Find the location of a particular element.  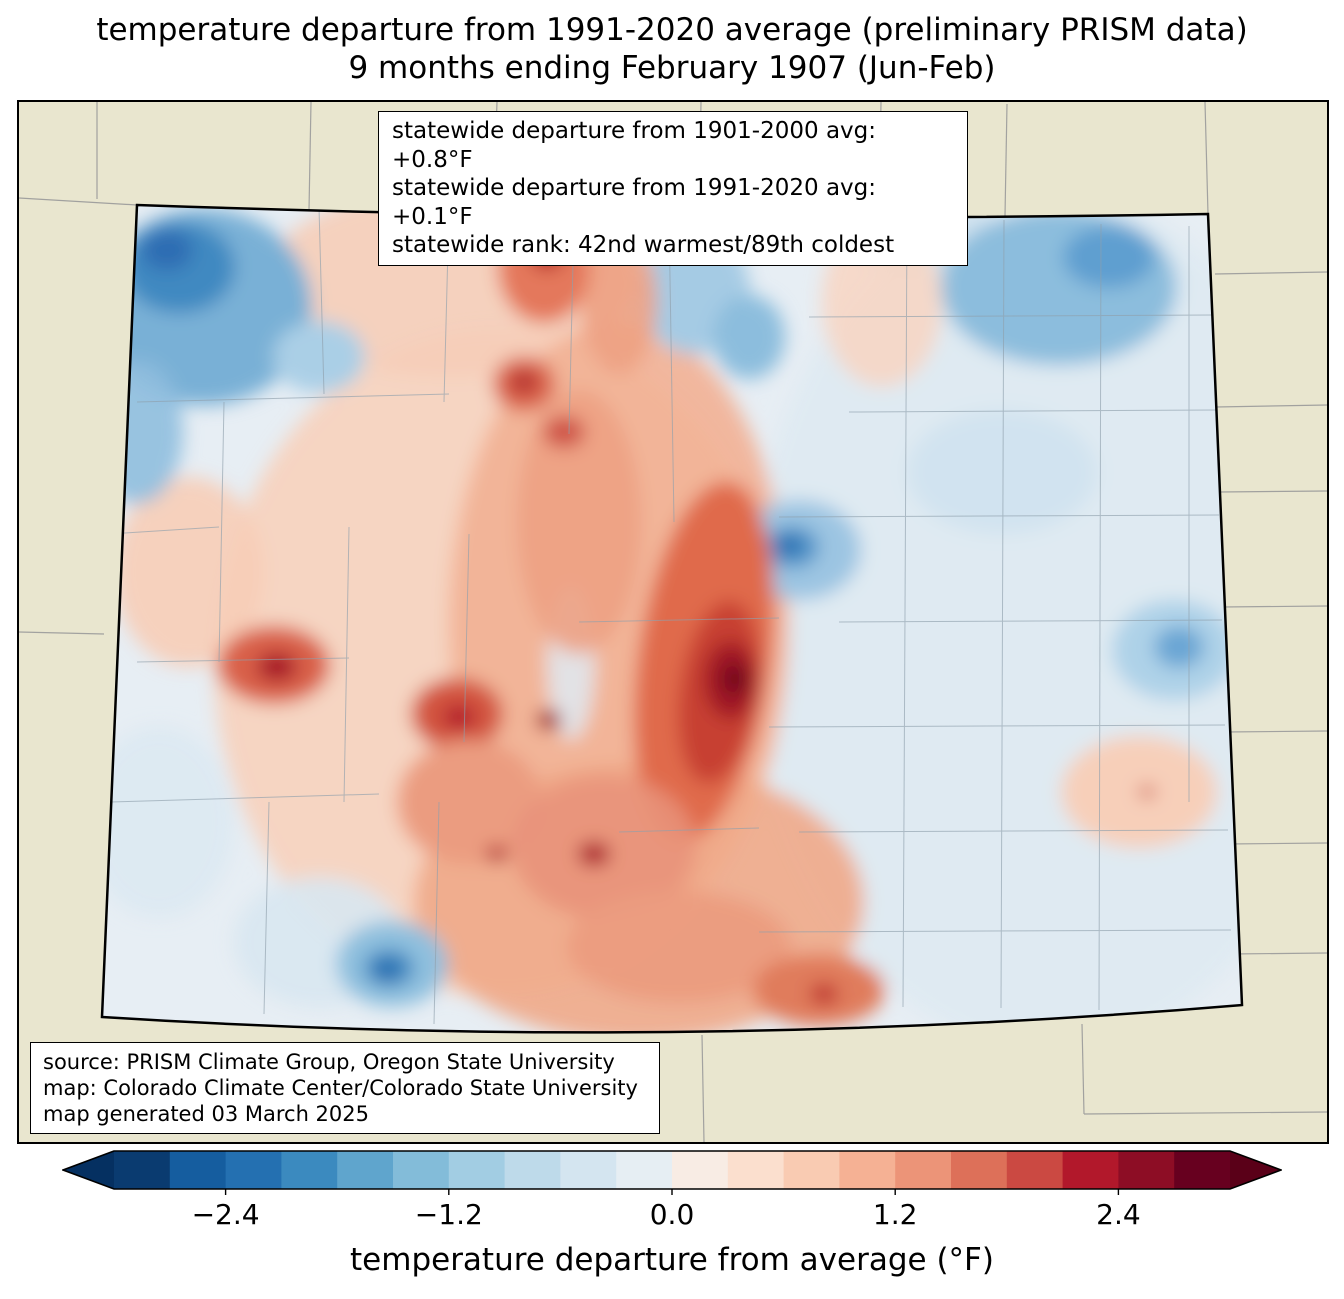

colorbar-gradient is located at coordinates (672, 1172).